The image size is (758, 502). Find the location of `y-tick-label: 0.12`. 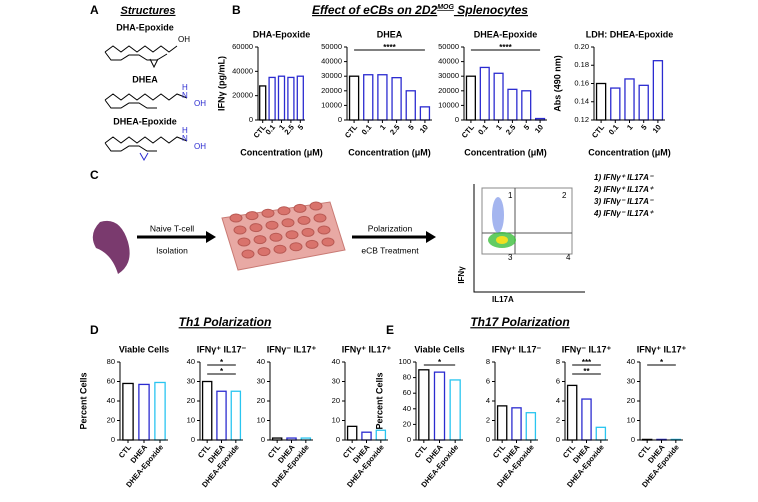

y-tick-label: 0.12 is located at coordinates (581, 119).